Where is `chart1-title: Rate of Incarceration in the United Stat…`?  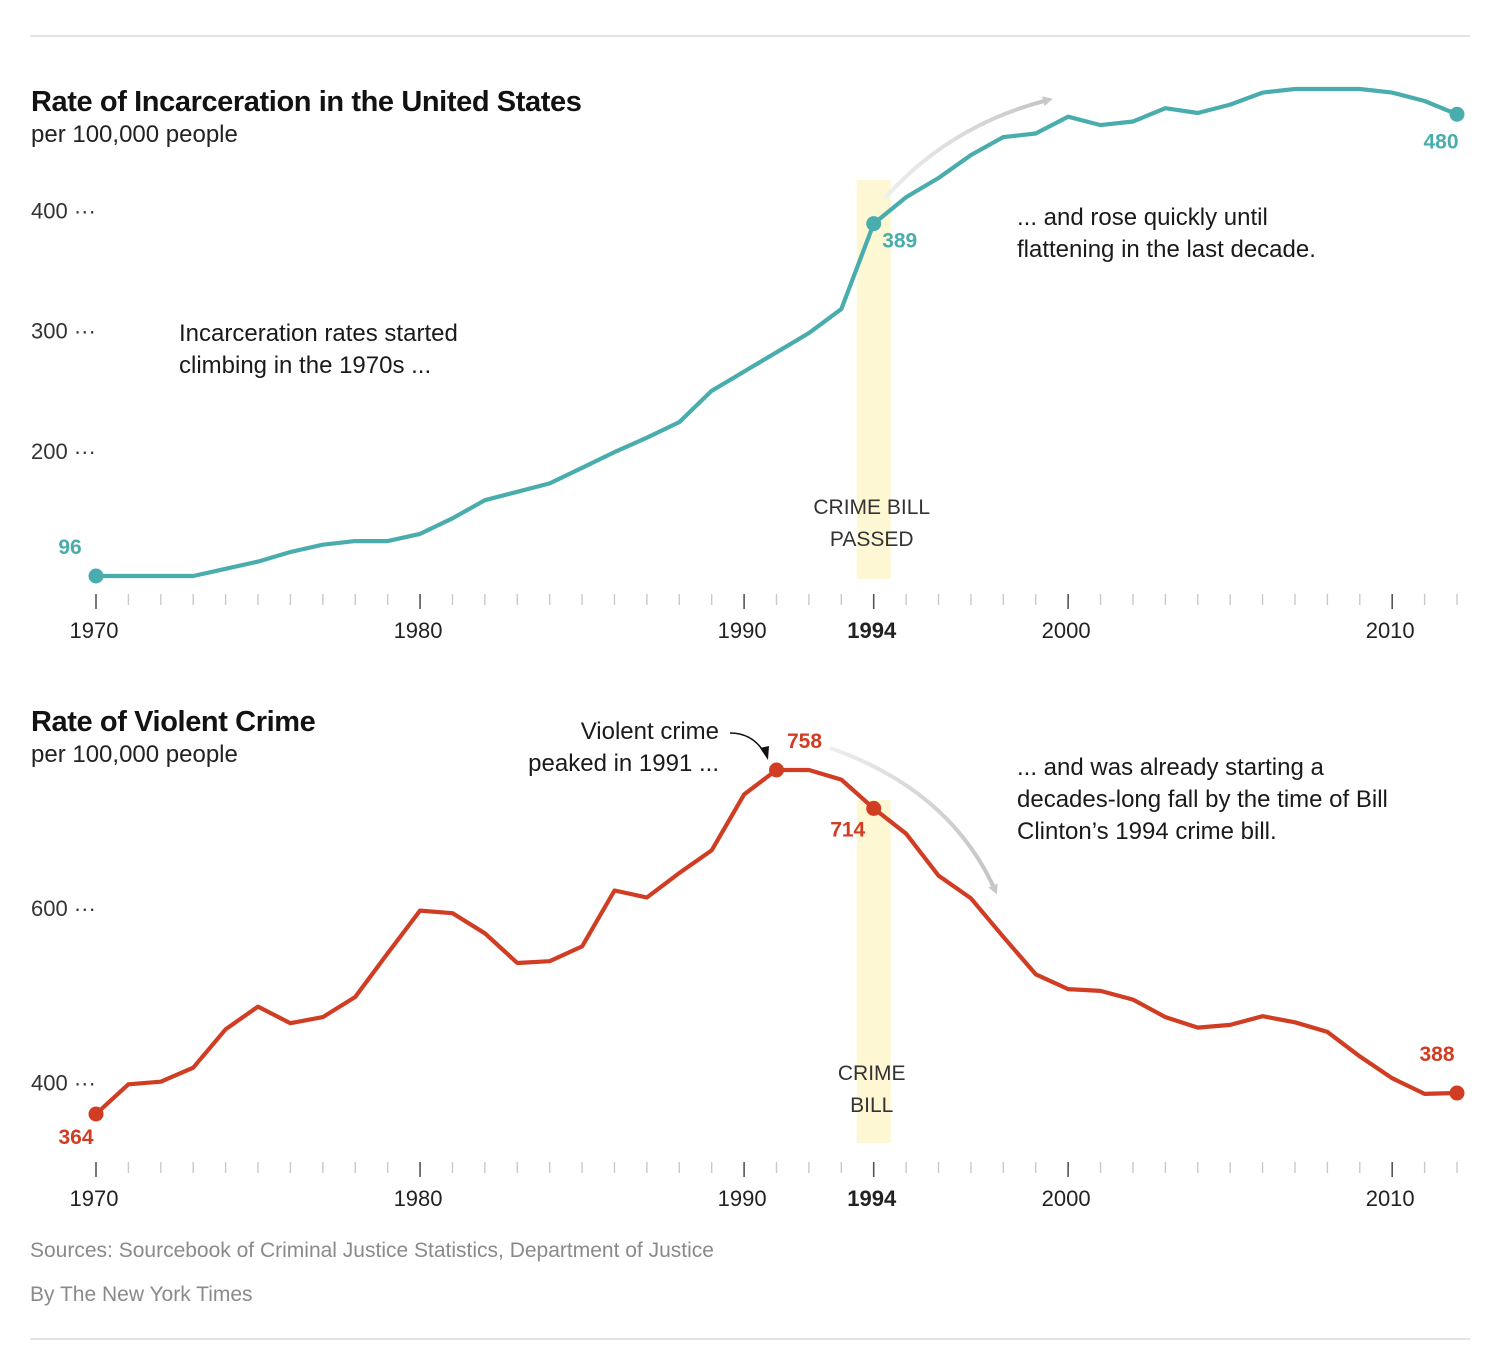 chart1-title: Rate of Incarceration in the United Stat… is located at coordinates (306, 102).